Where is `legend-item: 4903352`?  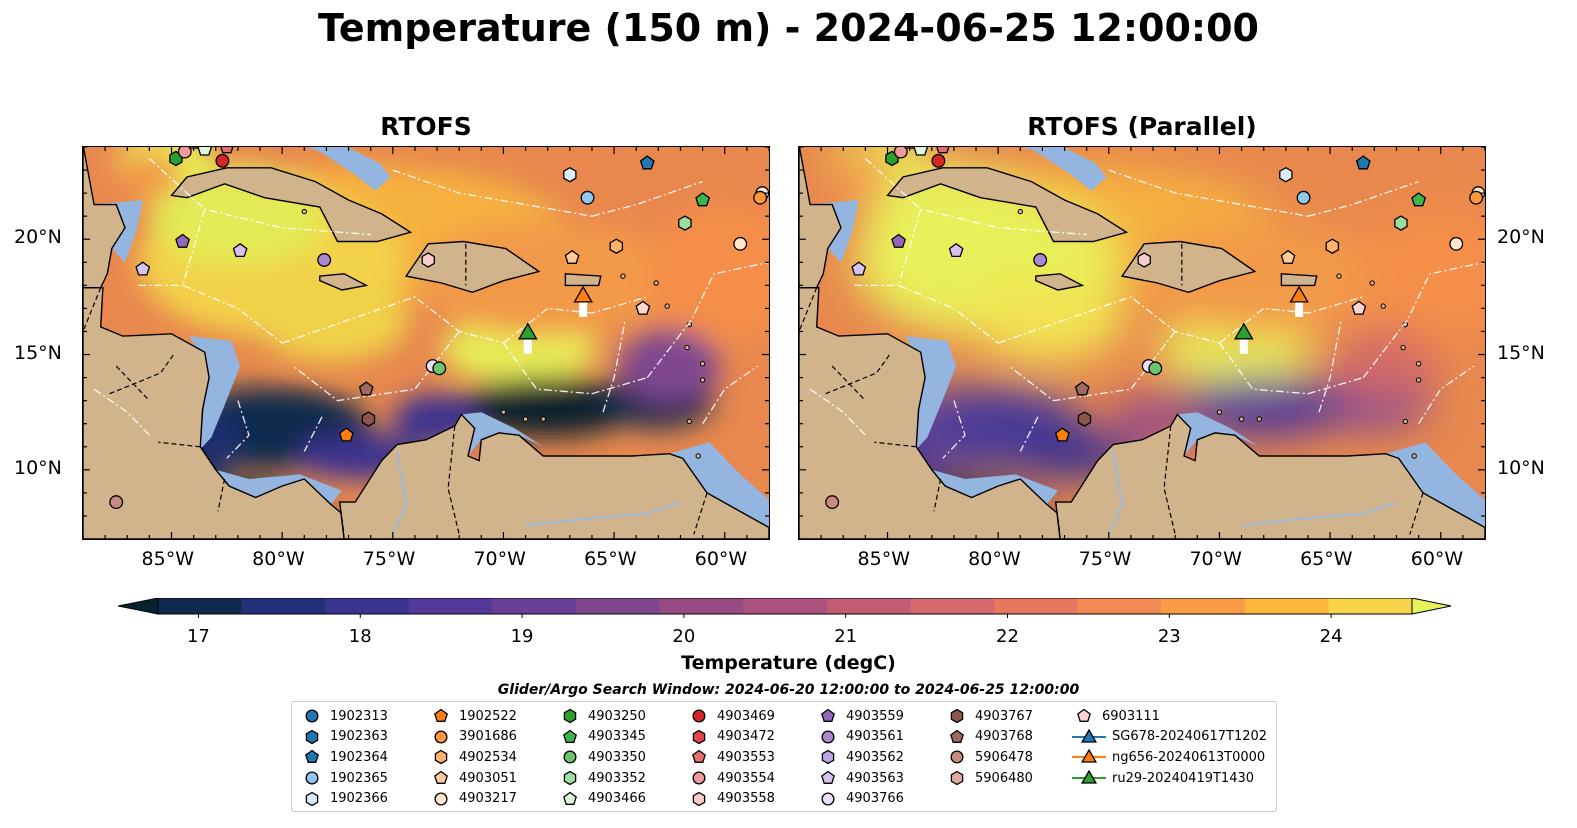
legend-item: 4903352 is located at coordinates (602, 778).